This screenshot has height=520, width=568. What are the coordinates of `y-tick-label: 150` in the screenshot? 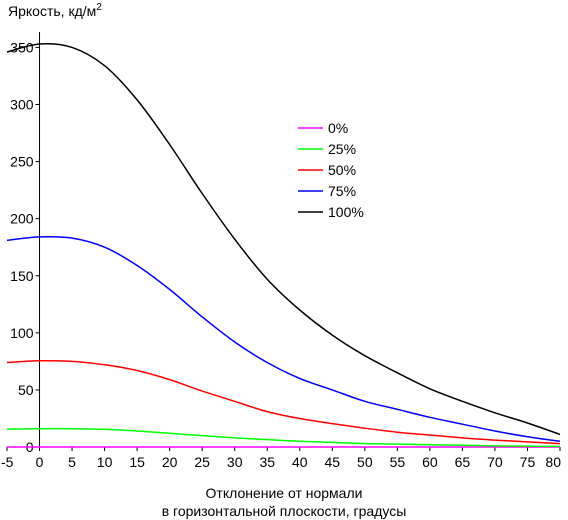 It's located at (22, 276).